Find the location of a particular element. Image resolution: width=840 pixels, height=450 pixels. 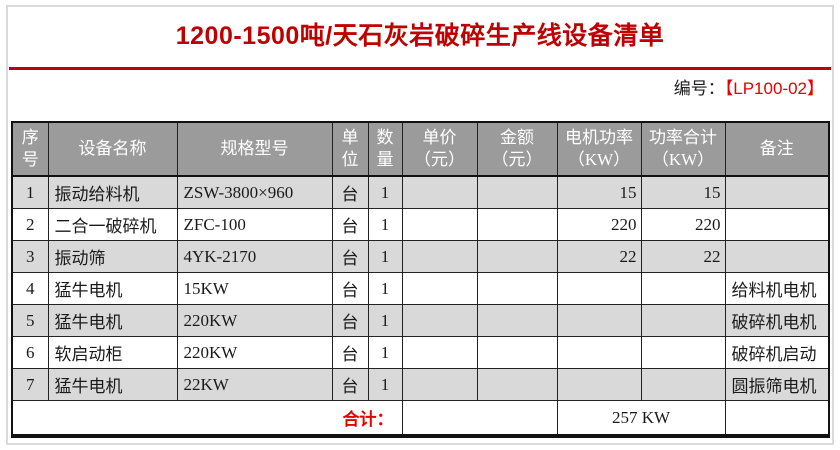

header-col-unit-price: 单价 （元） is located at coordinates (439, 149).